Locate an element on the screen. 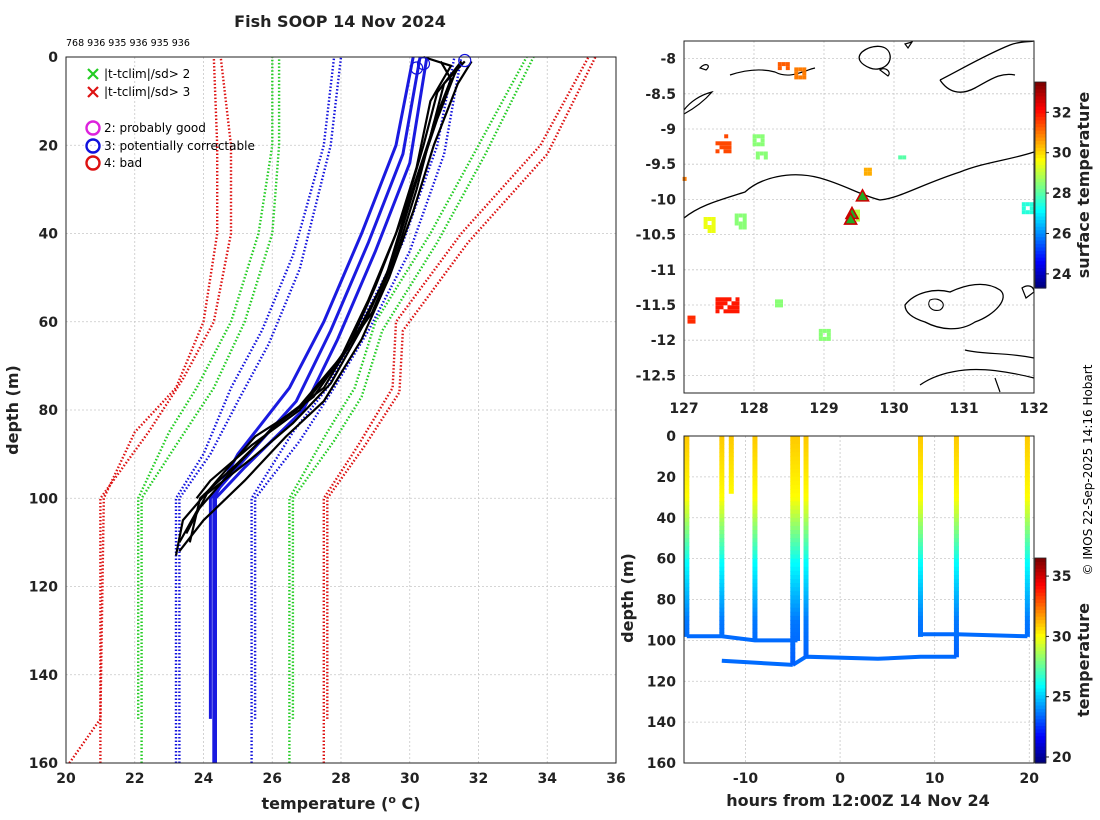  sst-patch is located at coordinates (761, 155).